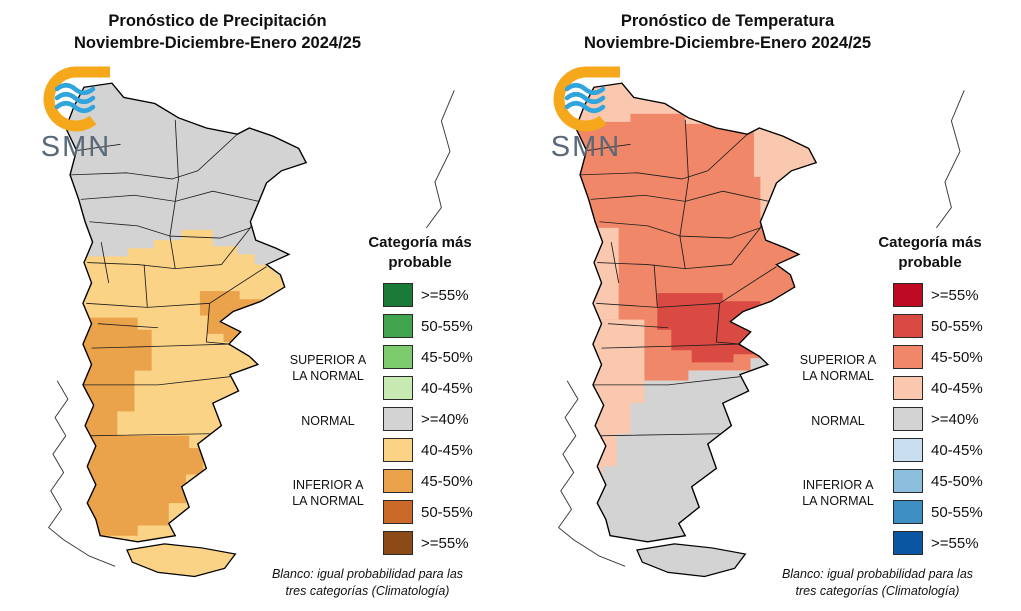 Image resolution: width=1021 pixels, height=611 pixels. What do you see at coordinates (420, 242) in the screenshot?
I see `legend-title-line1: Categoría más` at bounding box center [420, 242].